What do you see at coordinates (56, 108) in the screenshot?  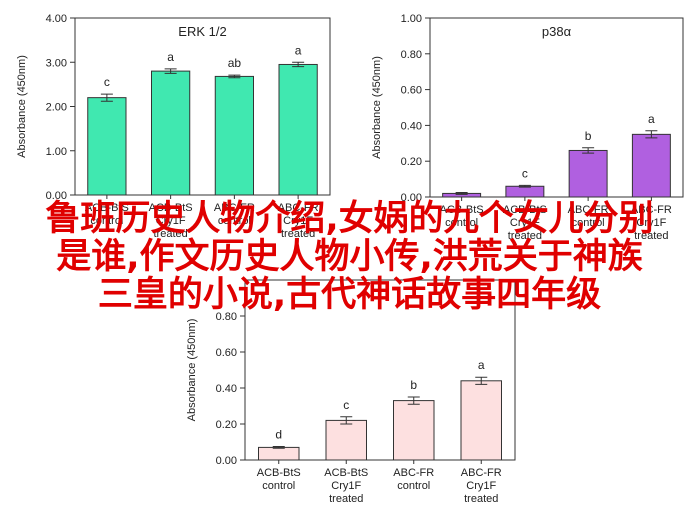 I see `y-tick-label: 2.00` at bounding box center [56, 108].